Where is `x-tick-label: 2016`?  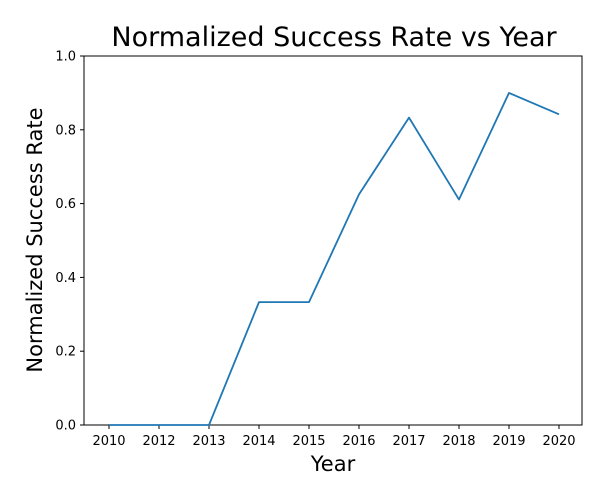 x-tick-label: 2016 is located at coordinates (358, 441).